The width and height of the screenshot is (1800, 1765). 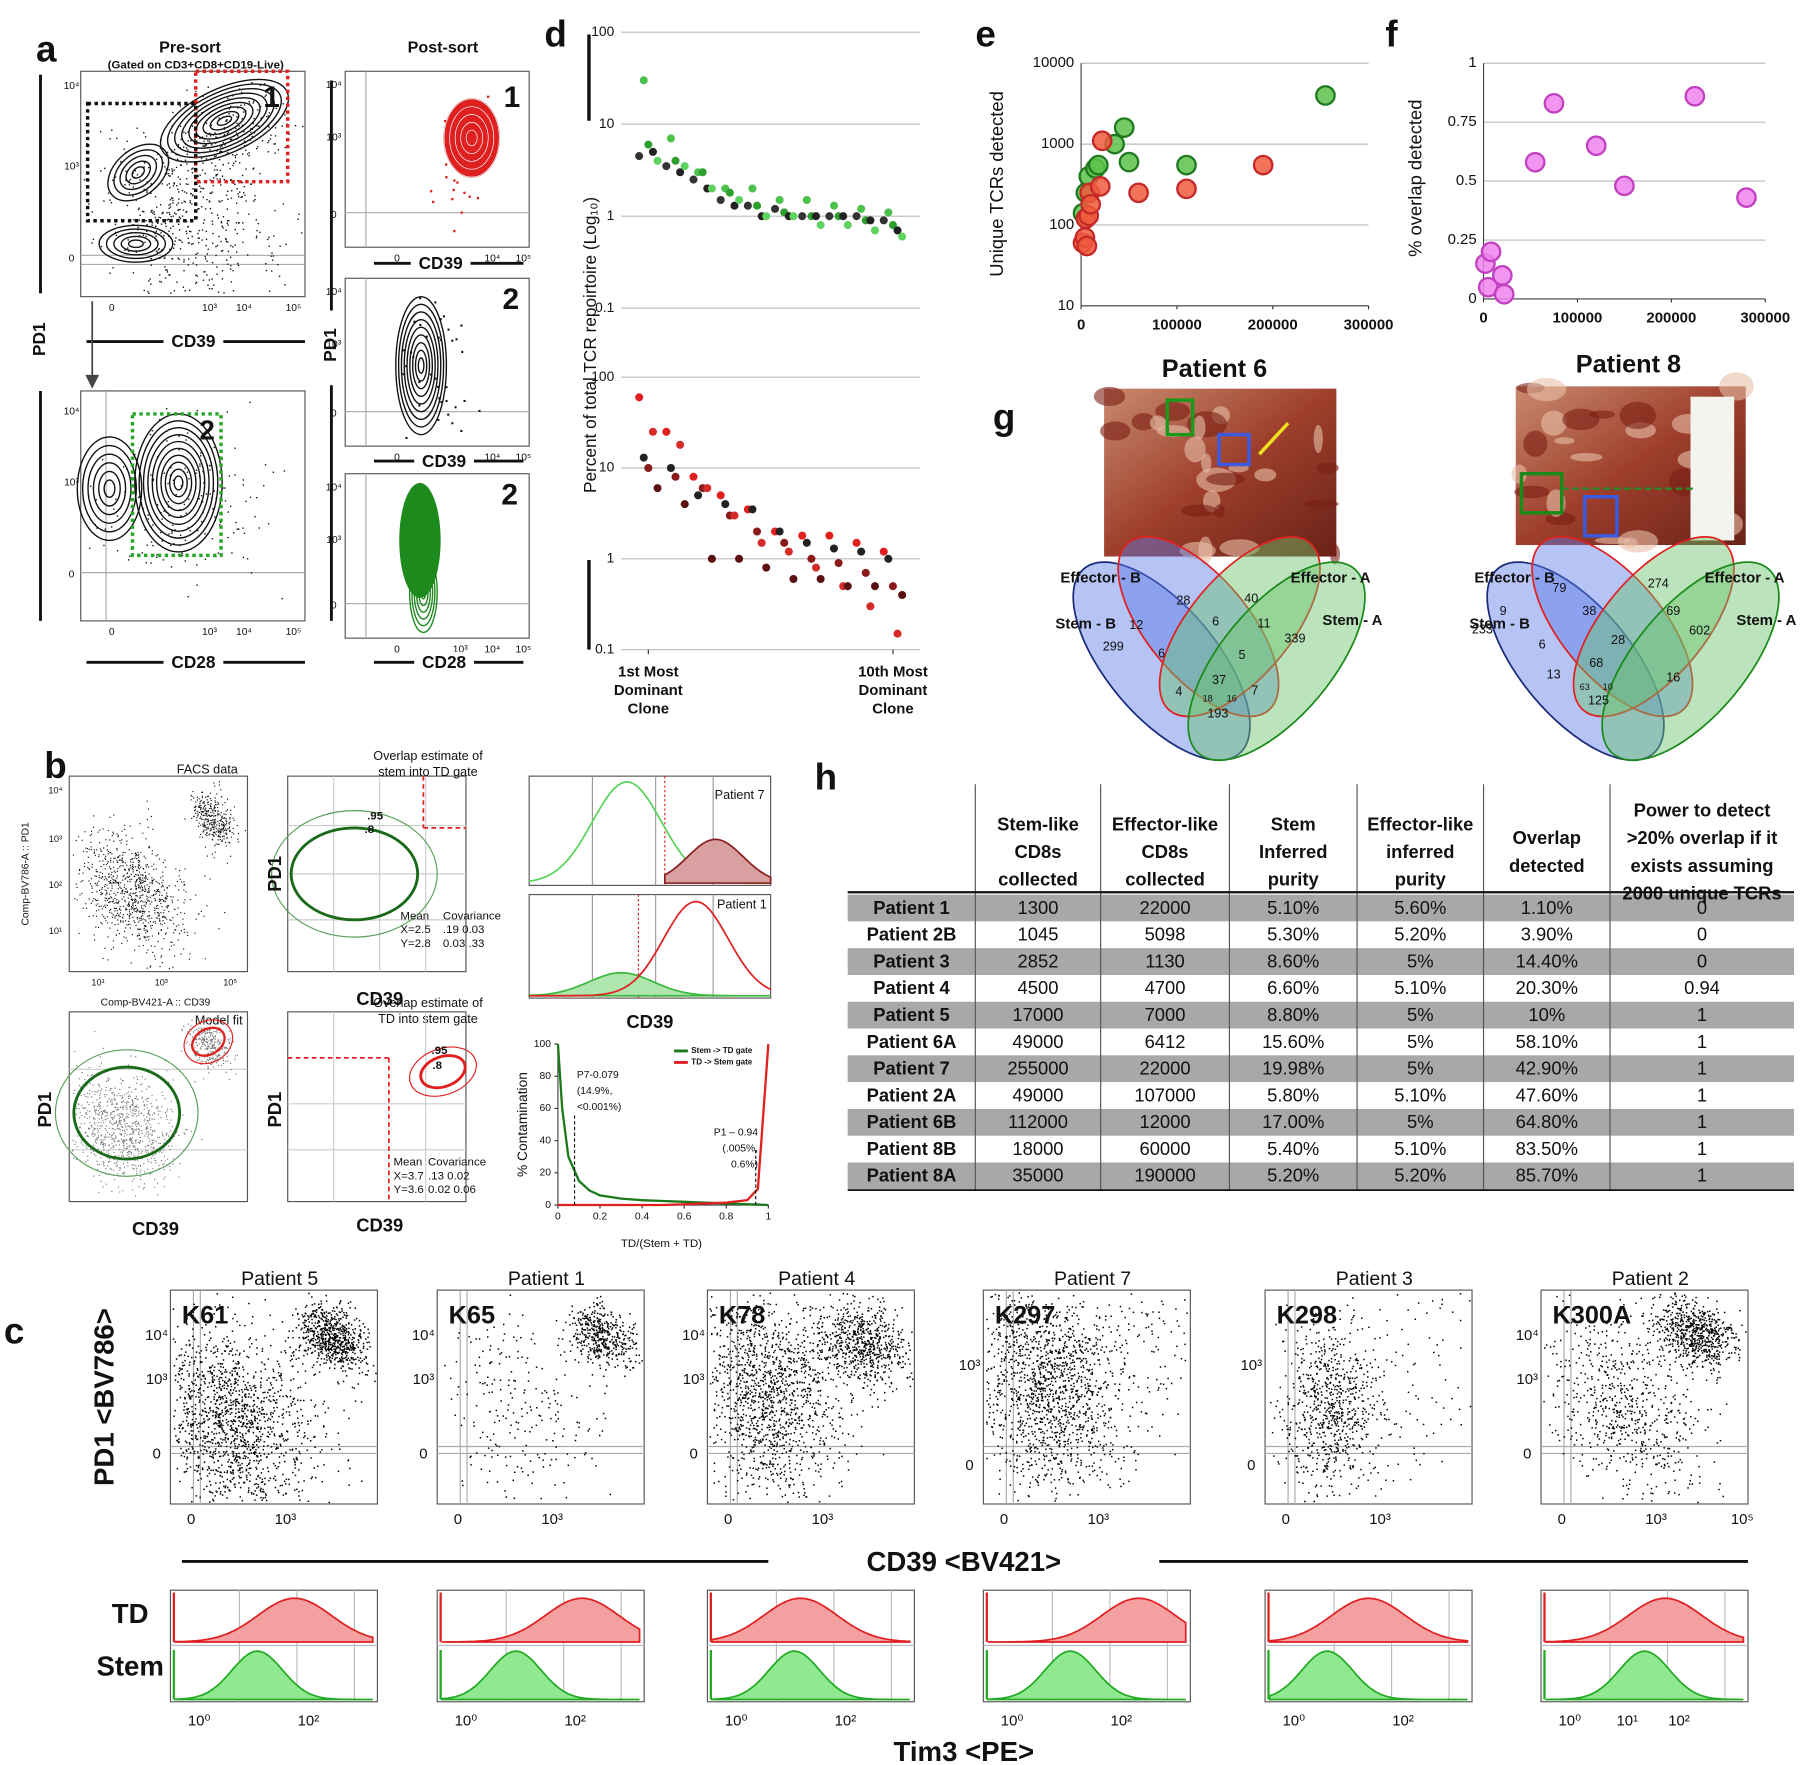 What do you see at coordinates (196, 66) in the screenshot?
I see `plot-subtitle: (Gated on CD3+CD8+CD19-Live)` at bounding box center [196, 66].